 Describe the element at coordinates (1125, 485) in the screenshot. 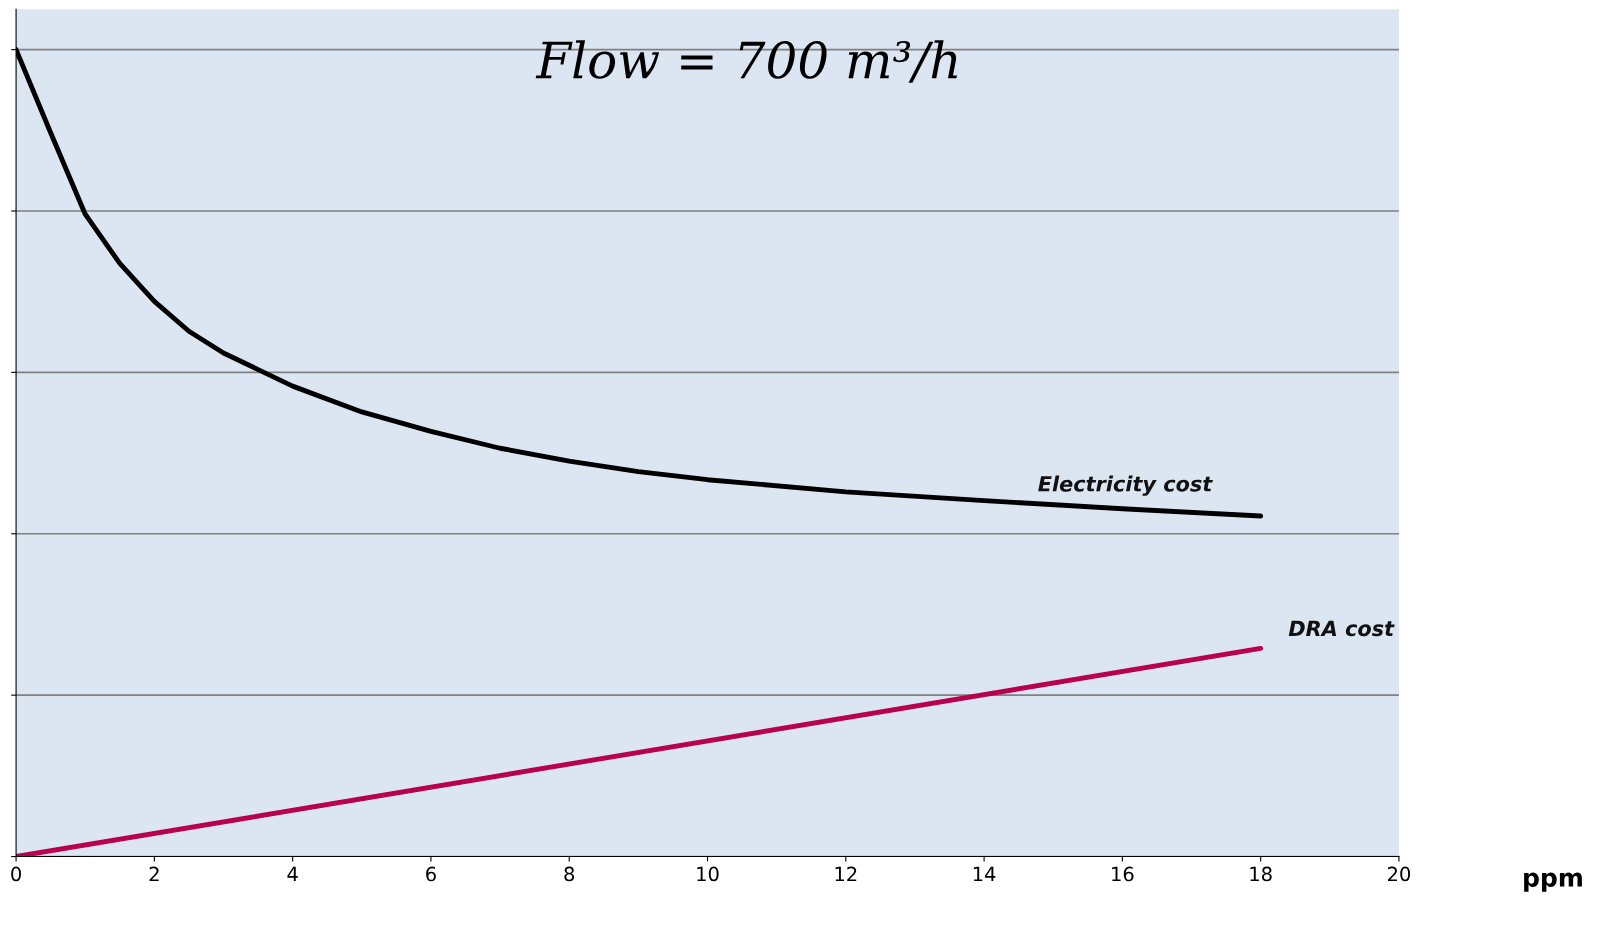

I see `series-label: Electricity cost` at that location.